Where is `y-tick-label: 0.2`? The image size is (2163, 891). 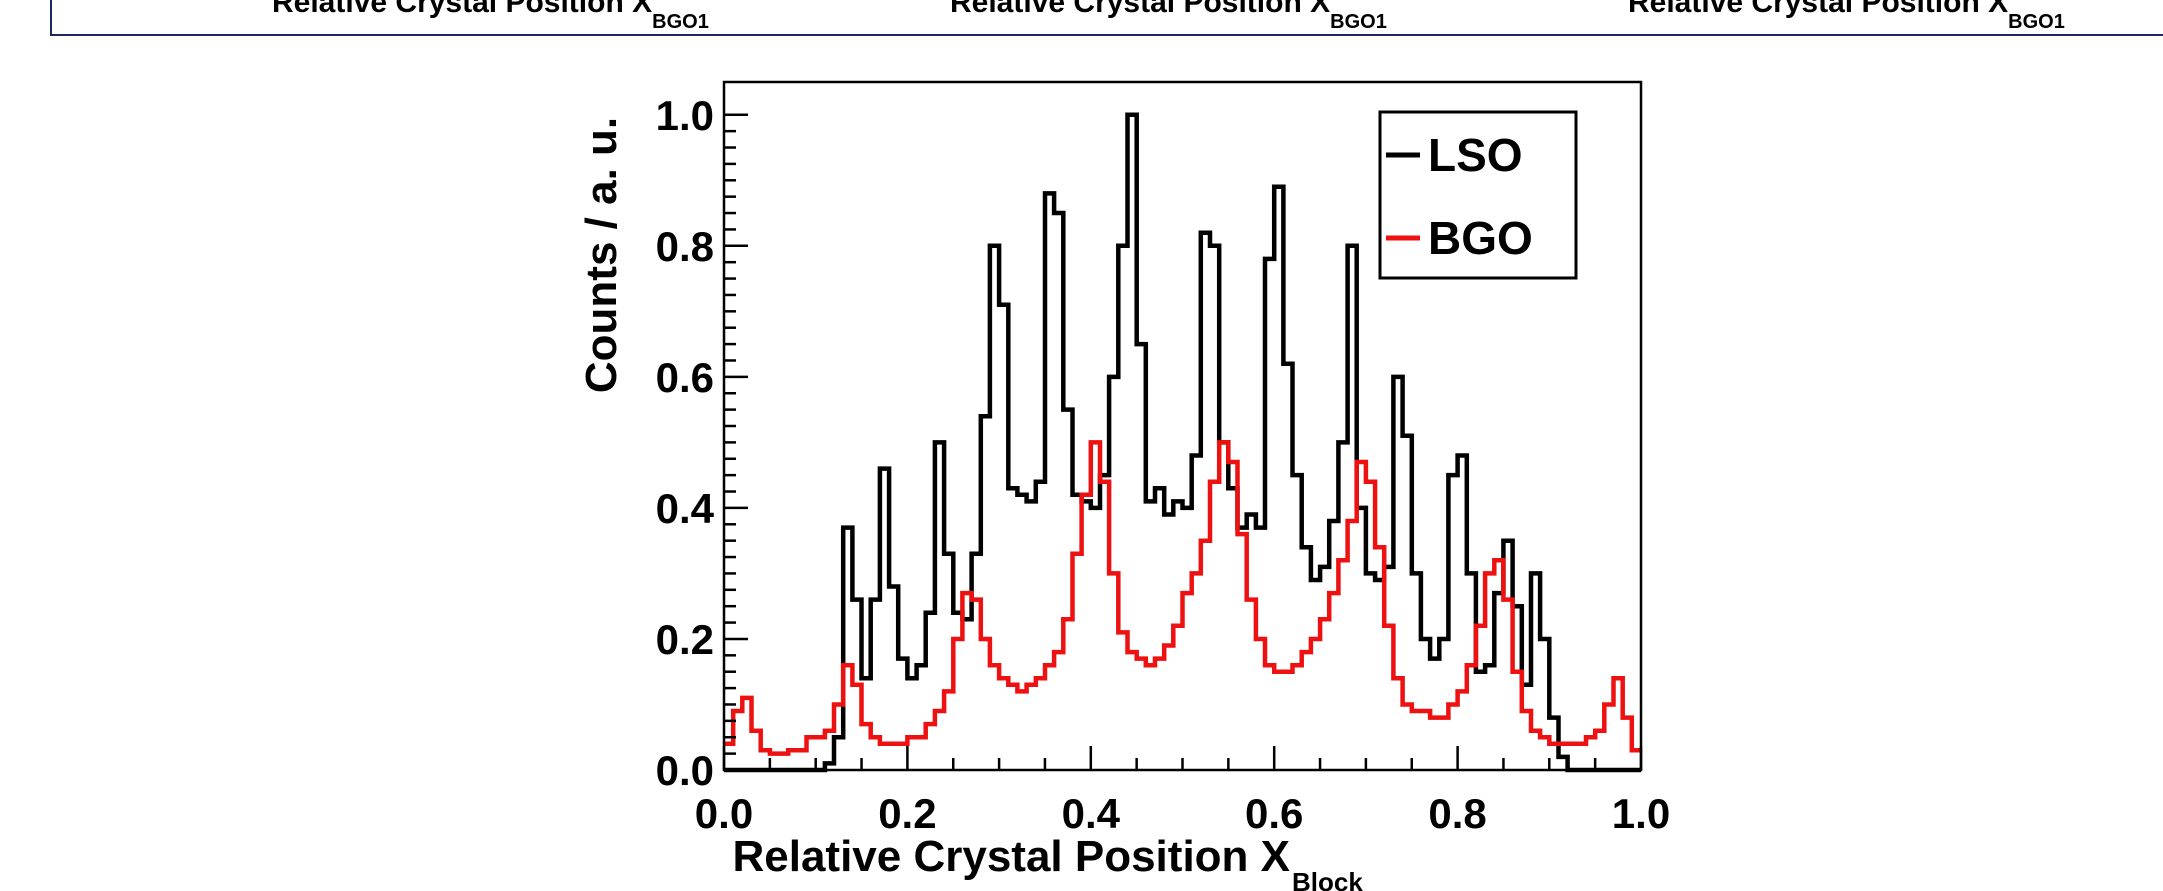 y-tick-label: 0.2 is located at coordinates (685, 639).